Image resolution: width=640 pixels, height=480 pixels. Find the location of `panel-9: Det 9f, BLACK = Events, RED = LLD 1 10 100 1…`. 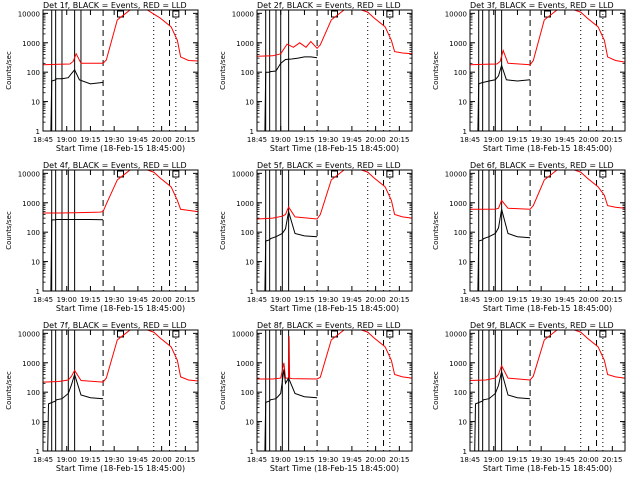

panel-9: Det 9f, BLACK = Events, RED = LLD 1 10 100 1… is located at coordinates (529, 397).